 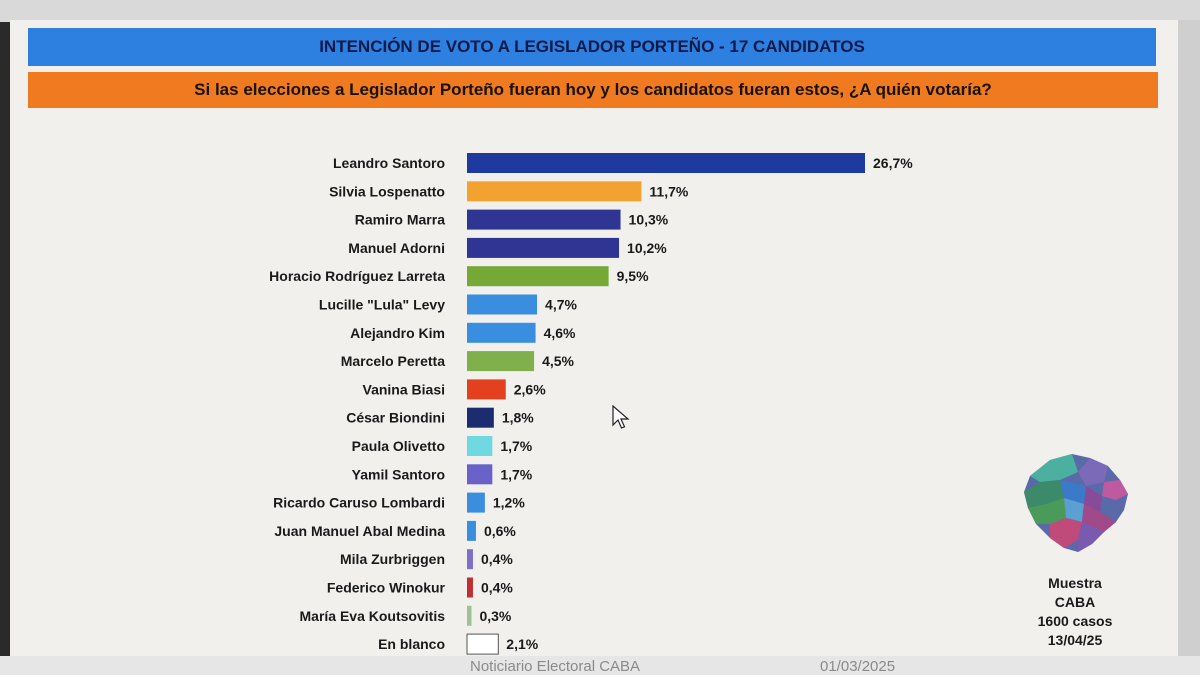 What do you see at coordinates (1076, 503) in the screenshot?
I see `caba-map-icon` at bounding box center [1076, 503].